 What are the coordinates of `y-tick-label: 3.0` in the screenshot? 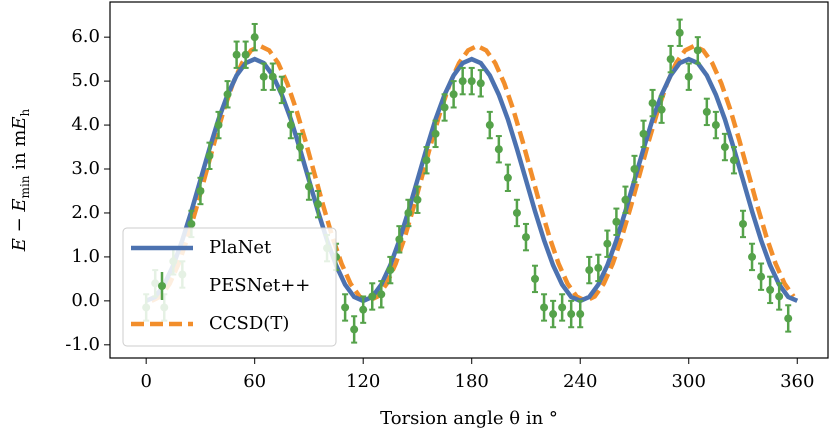 It's located at (85, 168).